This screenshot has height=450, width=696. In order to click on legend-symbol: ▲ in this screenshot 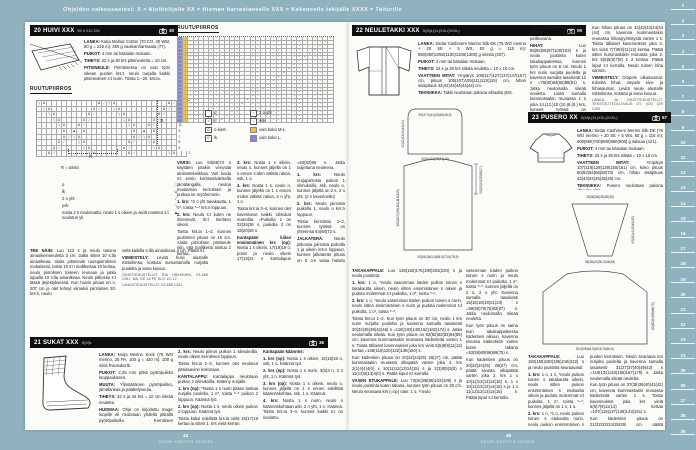, I will do `click(176, 213)`.